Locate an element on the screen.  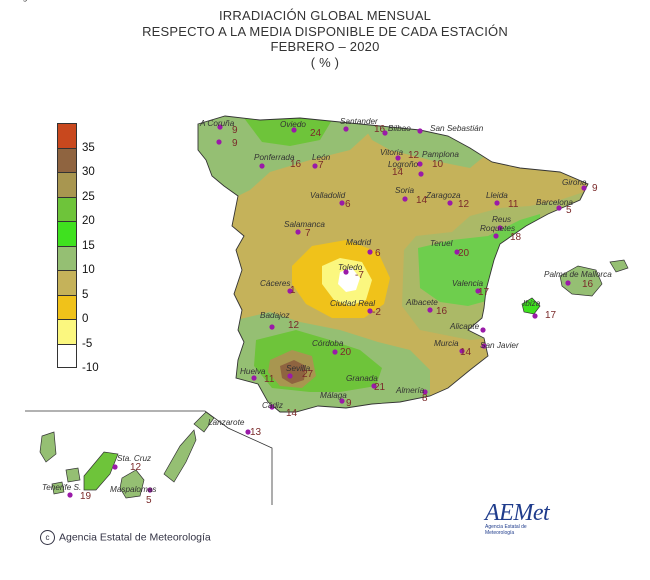
station-marker: Bilbao is located at coordinates (396, 130).